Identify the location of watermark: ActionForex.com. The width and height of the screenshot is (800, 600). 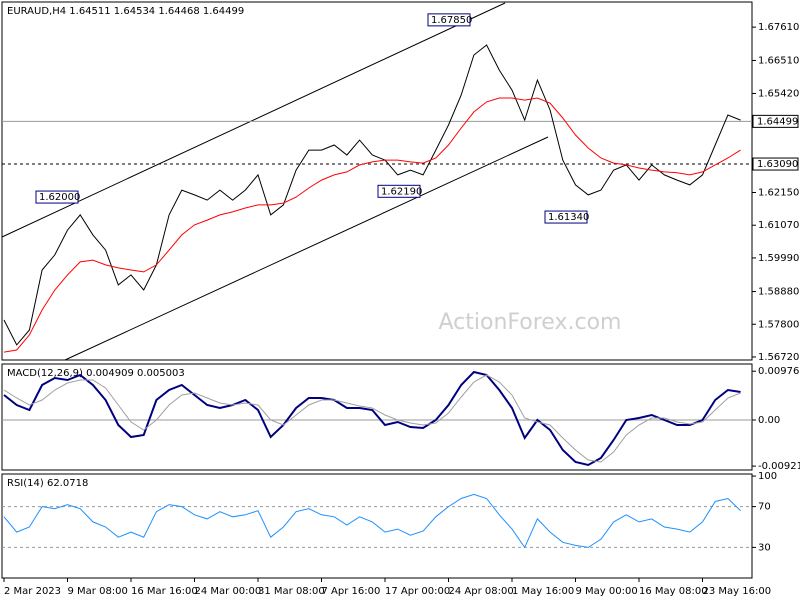
(530, 322).